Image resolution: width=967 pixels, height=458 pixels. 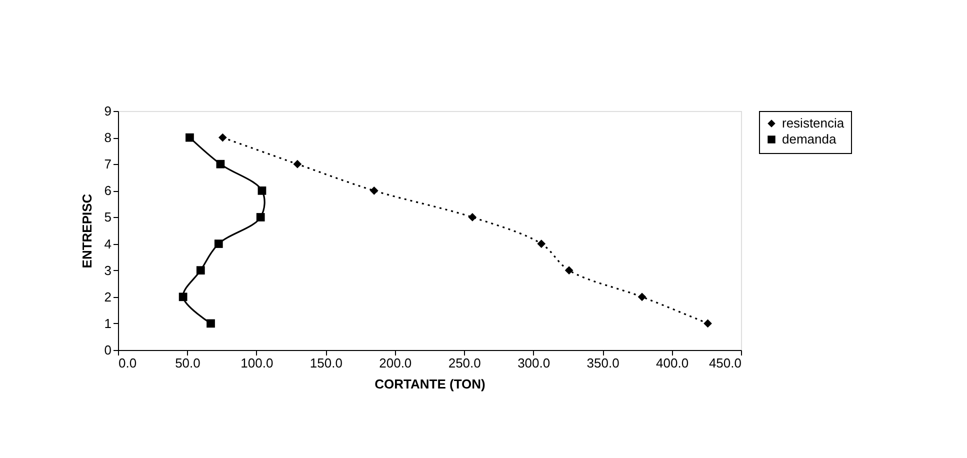 What do you see at coordinates (127, 363) in the screenshot?
I see `x-tick-label: 0.0` at bounding box center [127, 363].